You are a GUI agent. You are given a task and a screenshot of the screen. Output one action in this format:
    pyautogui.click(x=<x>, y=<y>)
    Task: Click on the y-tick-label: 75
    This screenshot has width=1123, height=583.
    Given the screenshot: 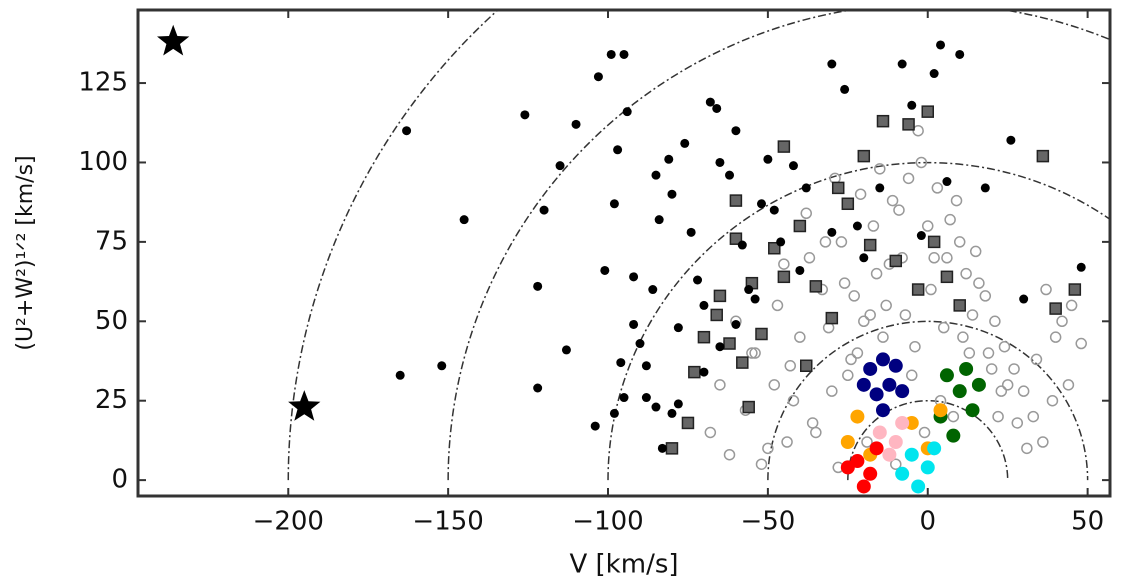 What is the action you would take?
    pyautogui.click(x=111, y=241)
    